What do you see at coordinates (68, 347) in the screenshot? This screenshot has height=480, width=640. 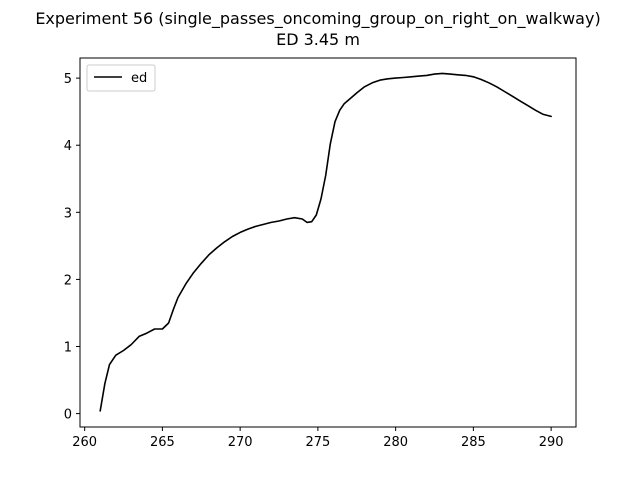 I see `y-tick-label: 1` at bounding box center [68, 347].